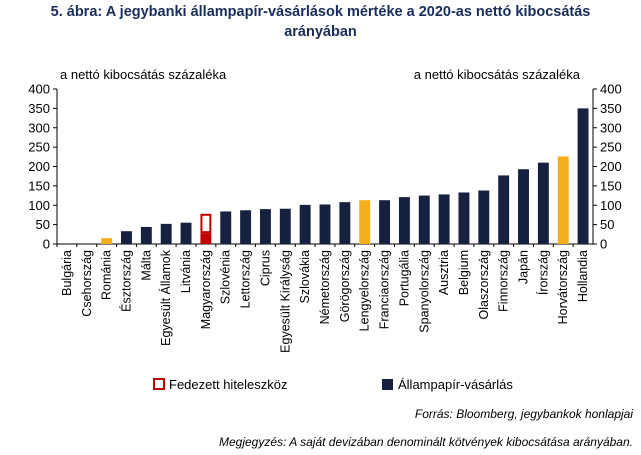 The height and width of the screenshot is (455, 641). What do you see at coordinates (87, 283) in the screenshot?
I see `x-tick-label: Csehország` at bounding box center [87, 283].